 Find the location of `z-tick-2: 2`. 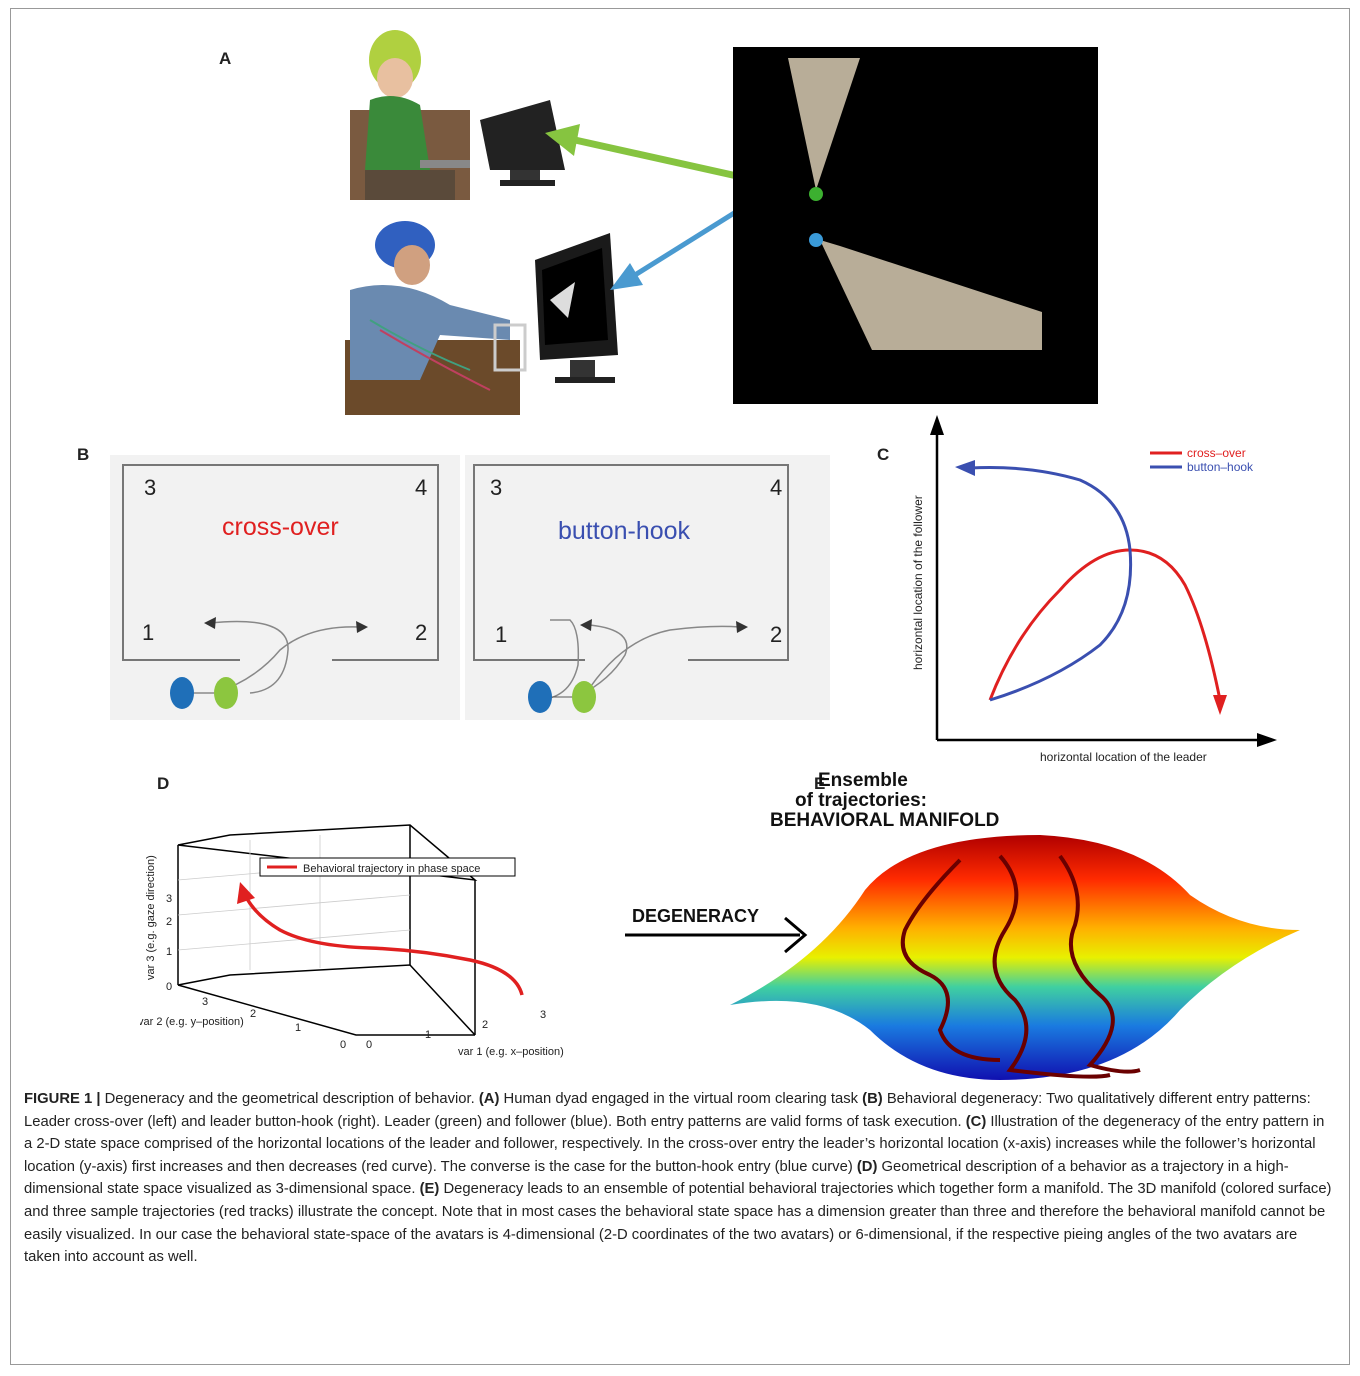

z-tick-2: 2 is located at coordinates (169, 922).